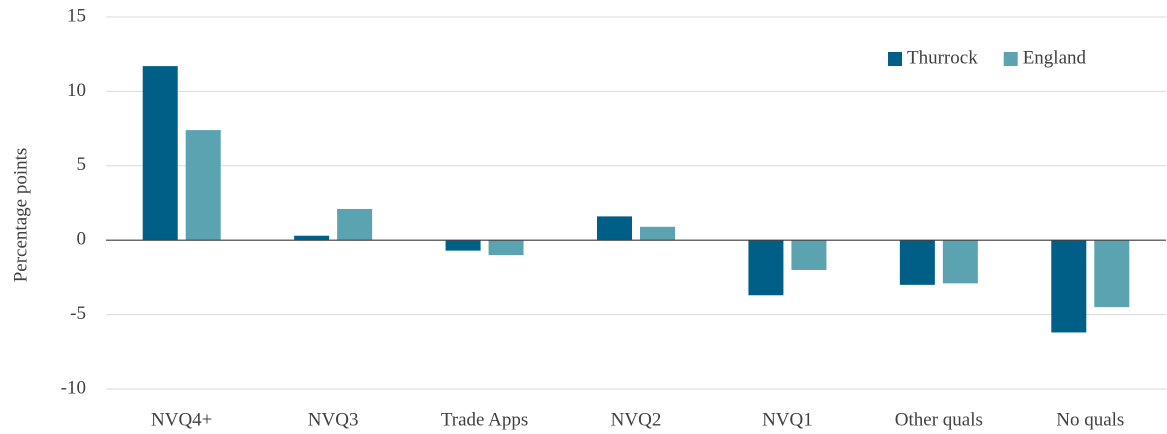  I want to click on x-tick-label: NVQ4+, so click(181, 419).